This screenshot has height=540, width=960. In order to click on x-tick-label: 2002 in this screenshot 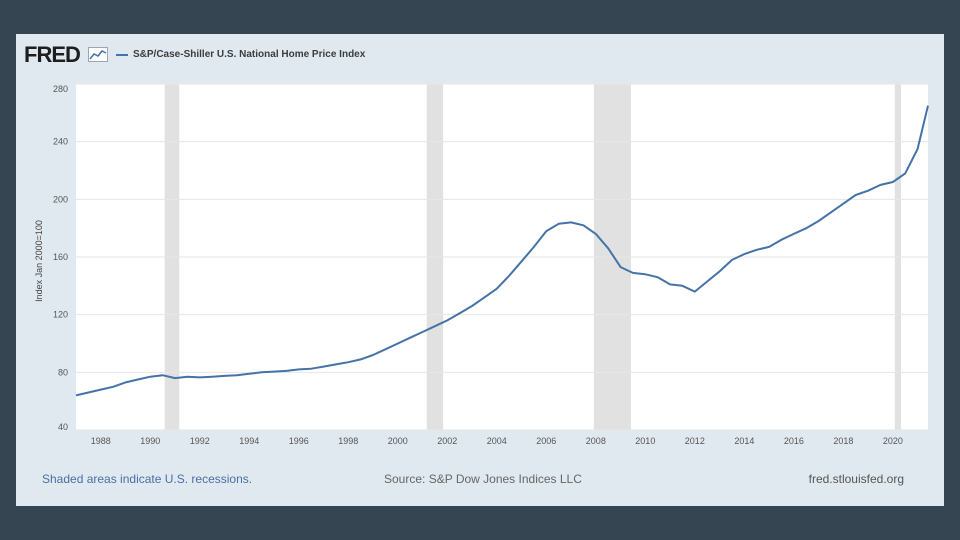, I will do `click(447, 441)`.